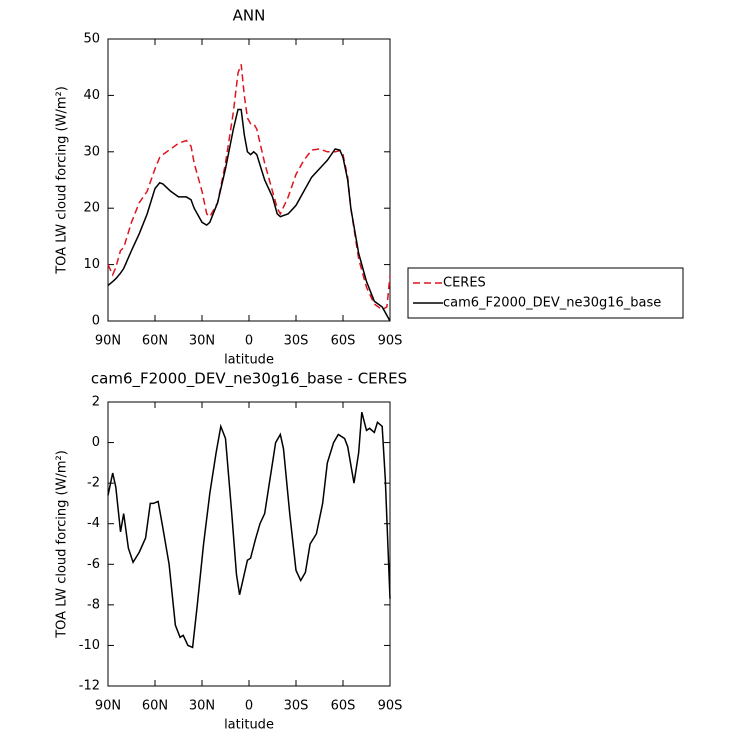 The height and width of the screenshot is (739, 730). Describe the element at coordinates (91, 208) in the screenshot. I see `y-tick-label: 20` at that location.